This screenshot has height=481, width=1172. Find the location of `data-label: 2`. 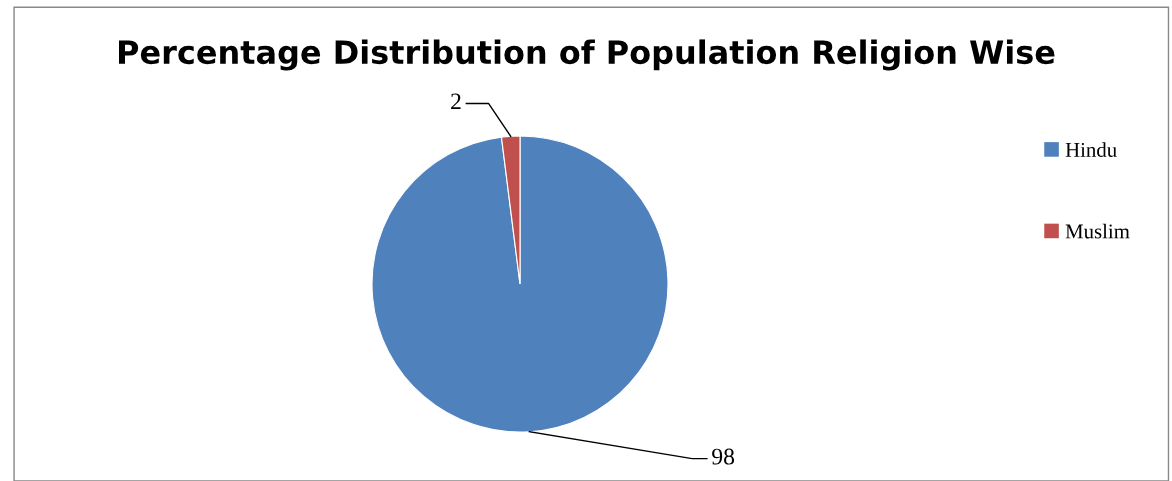

data-label: 2 is located at coordinates (456, 101).